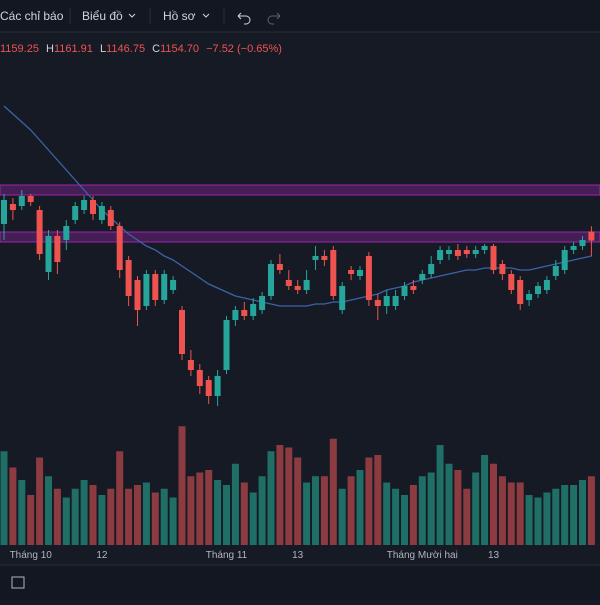 This screenshot has height=605, width=600. Describe the element at coordinates (31, 555) in the screenshot. I see `x-tick-label: Tháng 10` at that location.